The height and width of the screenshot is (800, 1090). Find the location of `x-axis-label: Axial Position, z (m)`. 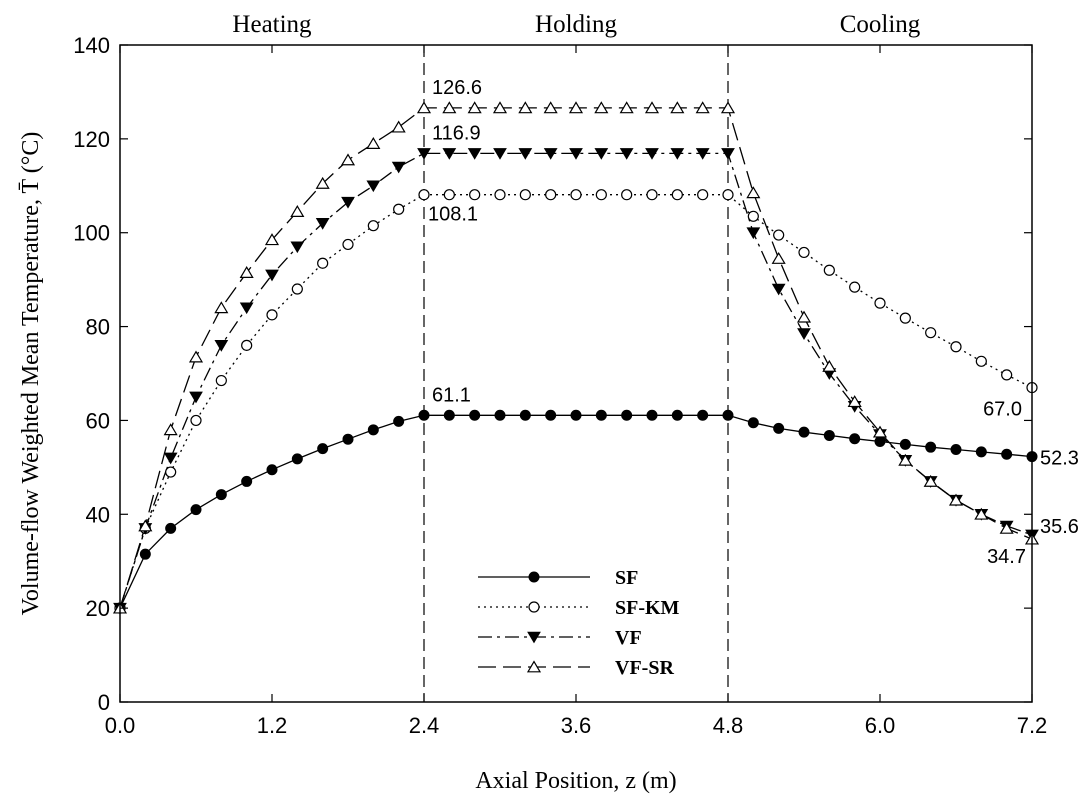

x-axis-label: Axial Position, z (m) is located at coordinates (575, 781).